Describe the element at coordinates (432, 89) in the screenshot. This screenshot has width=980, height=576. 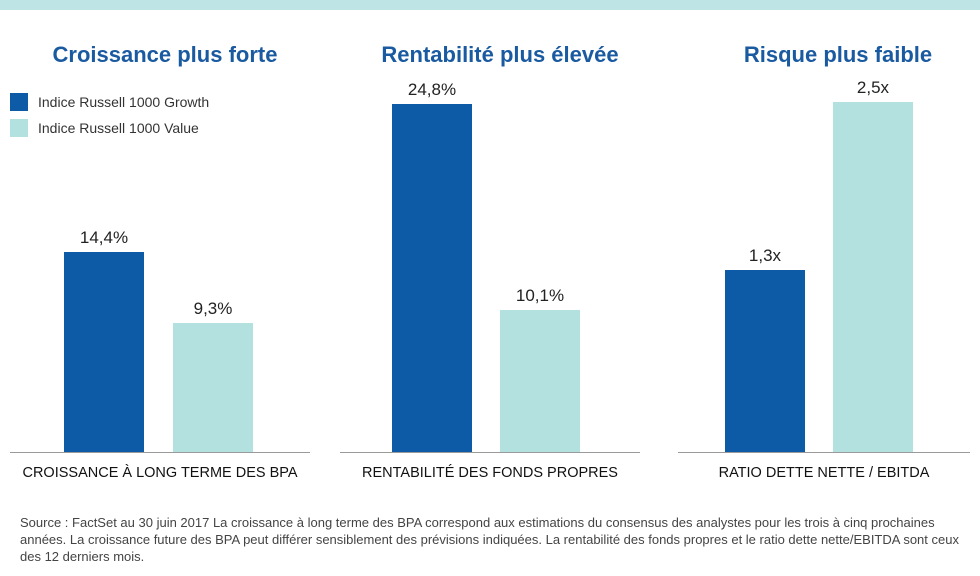
I see `bar-label-growth-roe: 24,8%` at that location.